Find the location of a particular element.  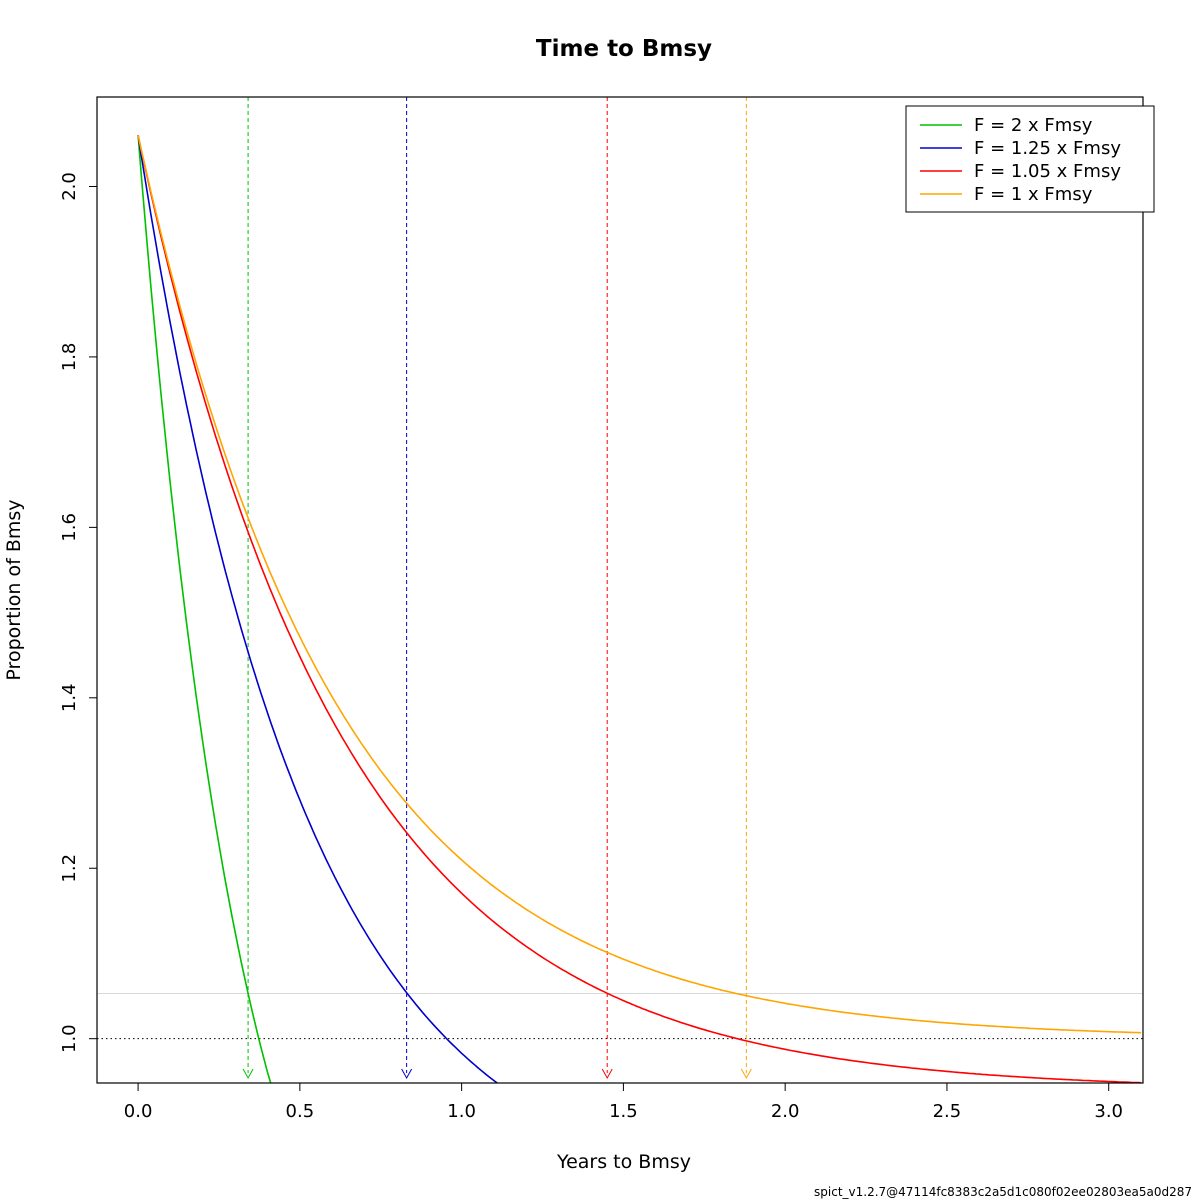

x-tick-label: 1.0 is located at coordinates (461, 1111).